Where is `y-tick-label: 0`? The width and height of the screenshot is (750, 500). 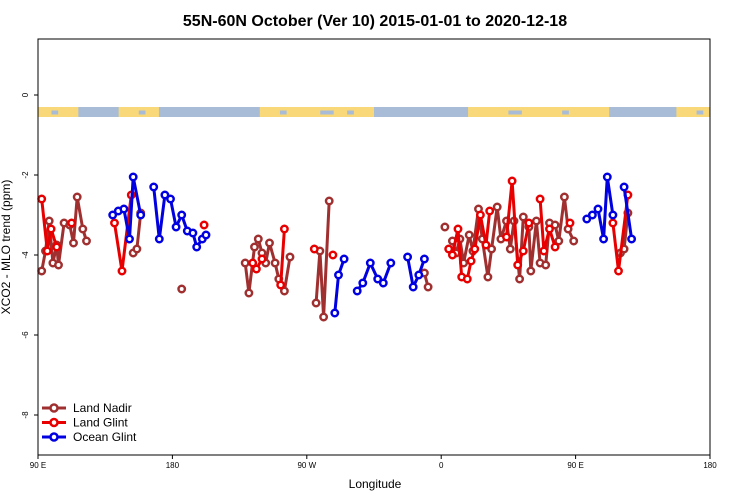 y-tick-label: 0 is located at coordinates (25, 94).